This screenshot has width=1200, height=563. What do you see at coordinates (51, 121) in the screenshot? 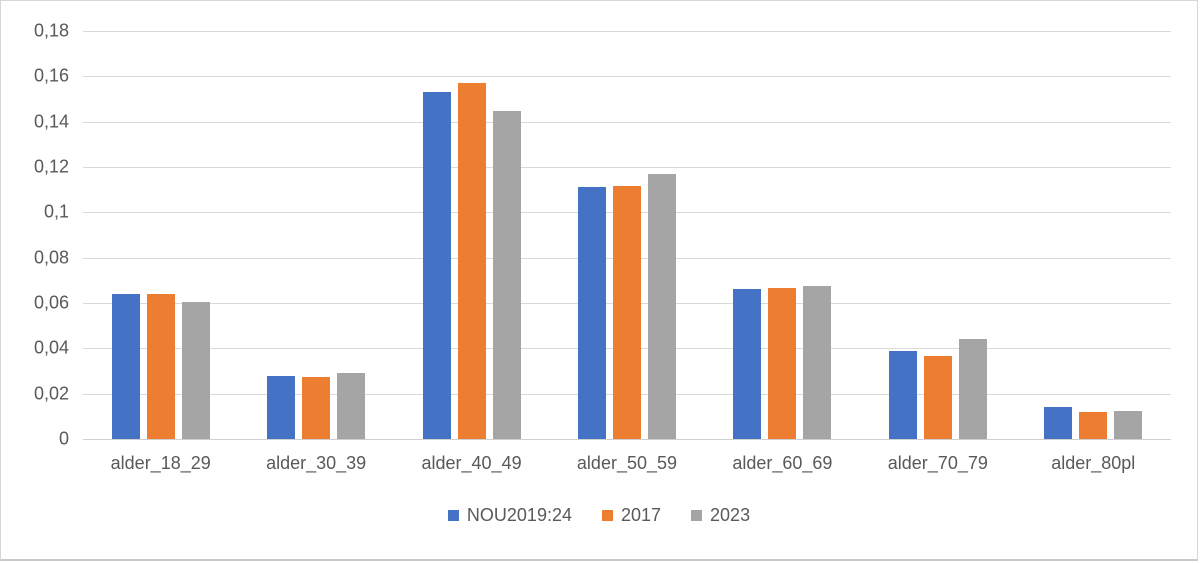
I see `y-tick-label: 0,14` at bounding box center [51, 121].